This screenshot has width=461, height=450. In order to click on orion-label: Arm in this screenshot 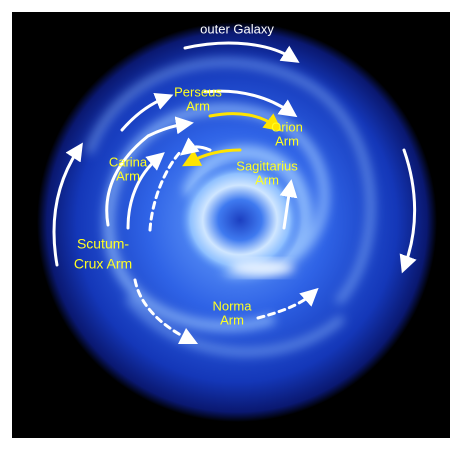, I will do `click(287, 140)`.